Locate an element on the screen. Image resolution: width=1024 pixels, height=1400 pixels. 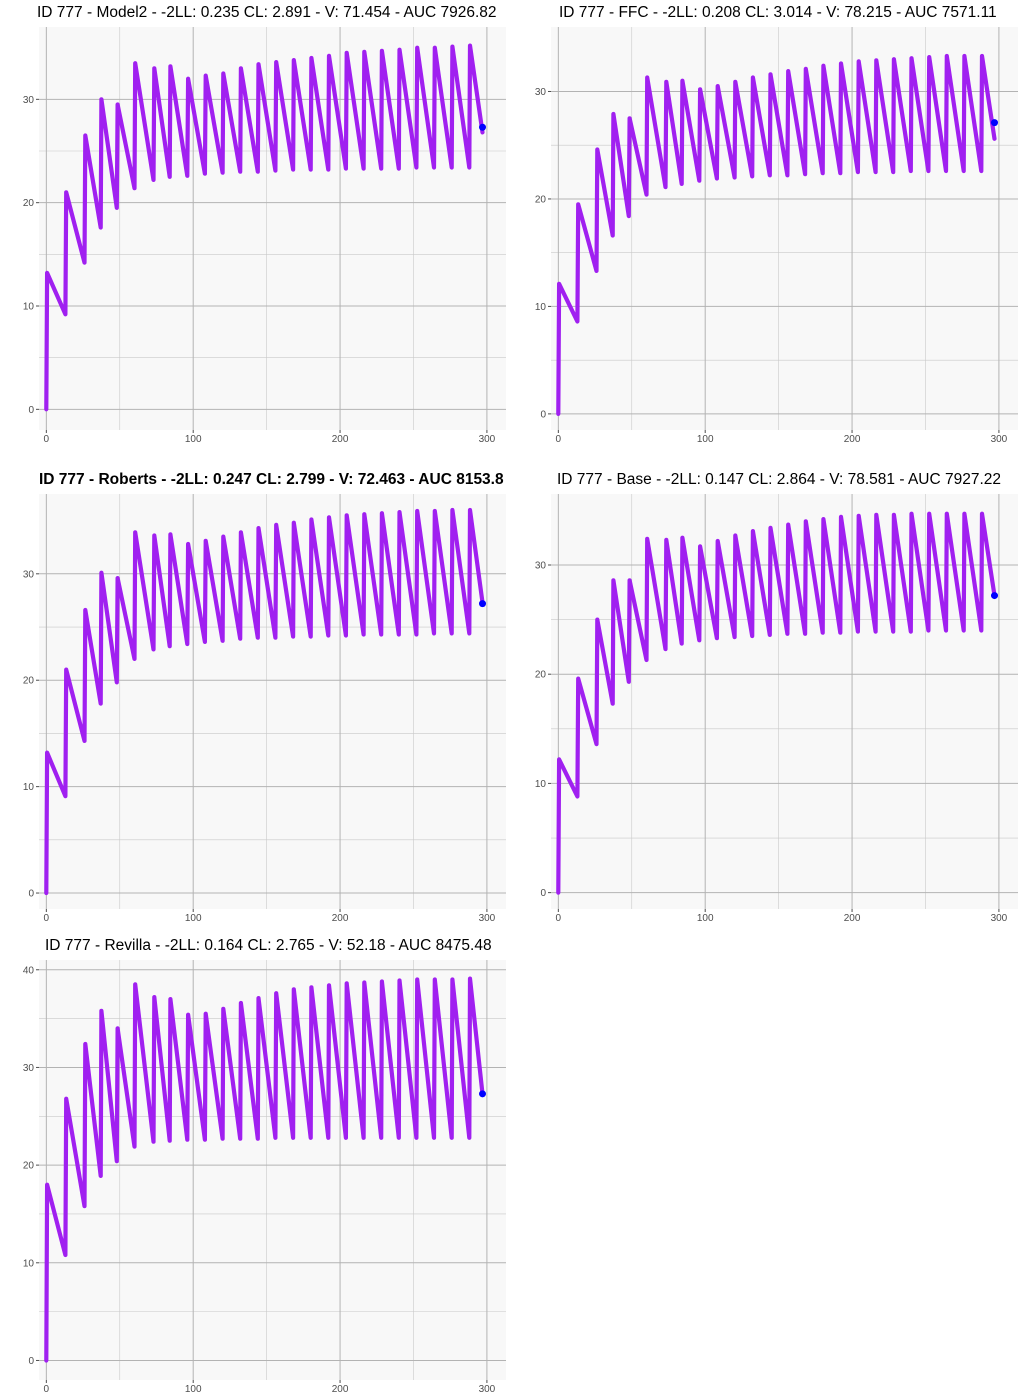
y-tick-label: 40 is located at coordinates (29, 970).